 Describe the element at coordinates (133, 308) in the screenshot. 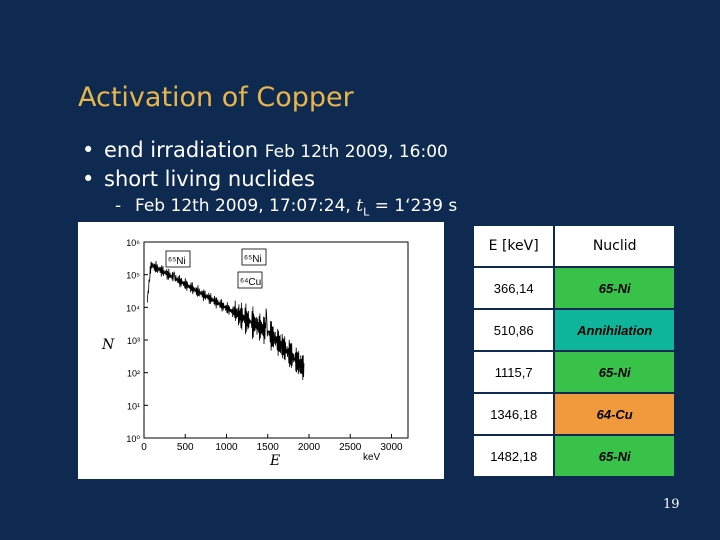

I see `y-tick-label: 10⁴` at that location.